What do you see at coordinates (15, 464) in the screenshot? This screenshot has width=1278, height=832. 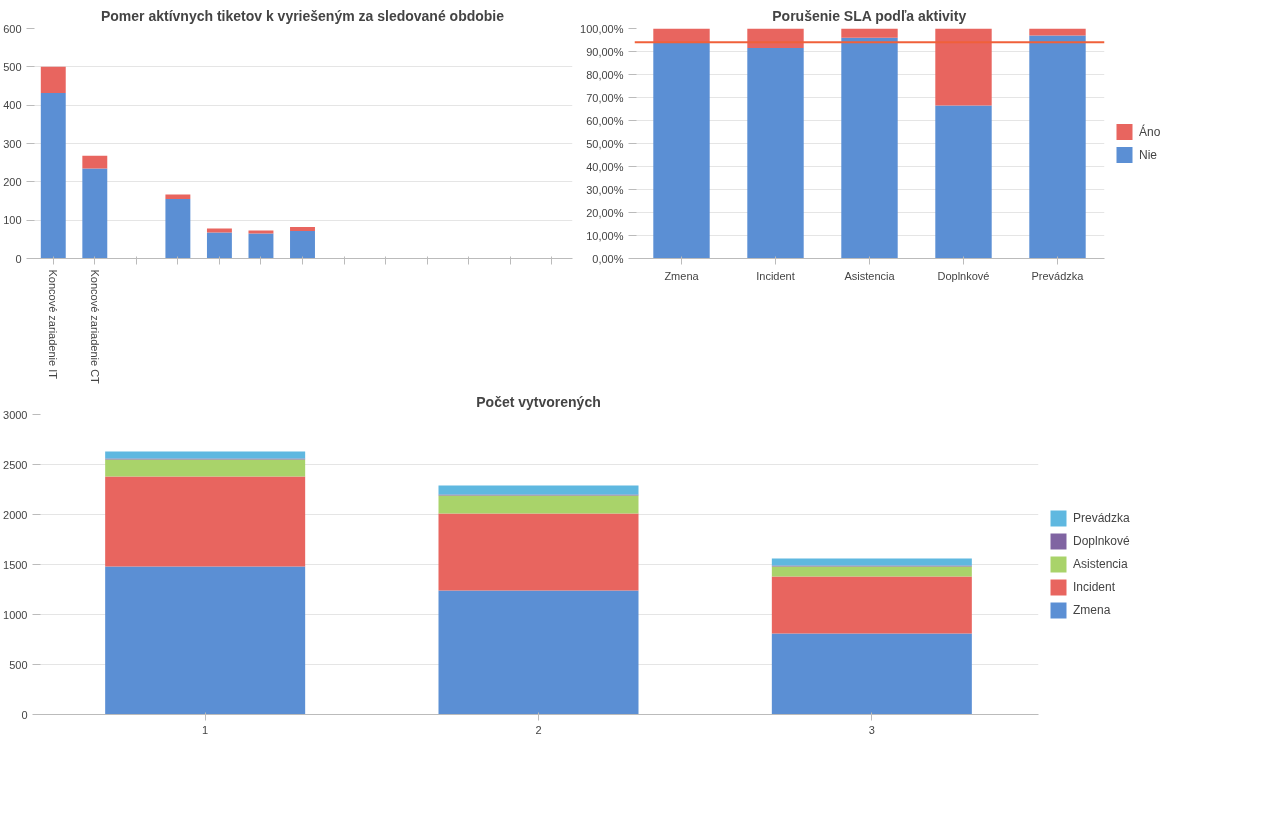 I see `y-tick-label: 2500` at bounding box center [15, 464].